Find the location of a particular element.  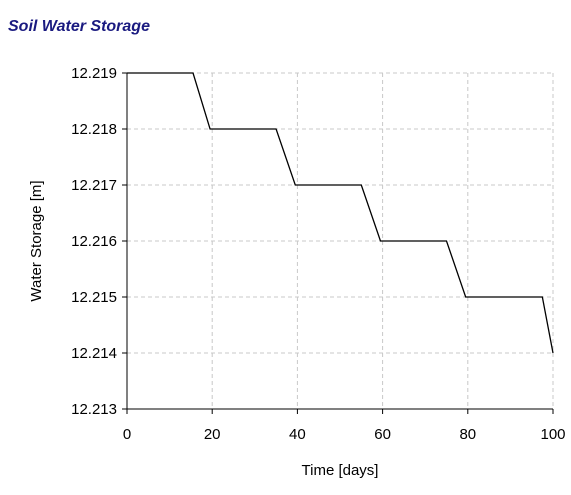

y-tick-label: 12.218 is located at coordinates (94, 129).